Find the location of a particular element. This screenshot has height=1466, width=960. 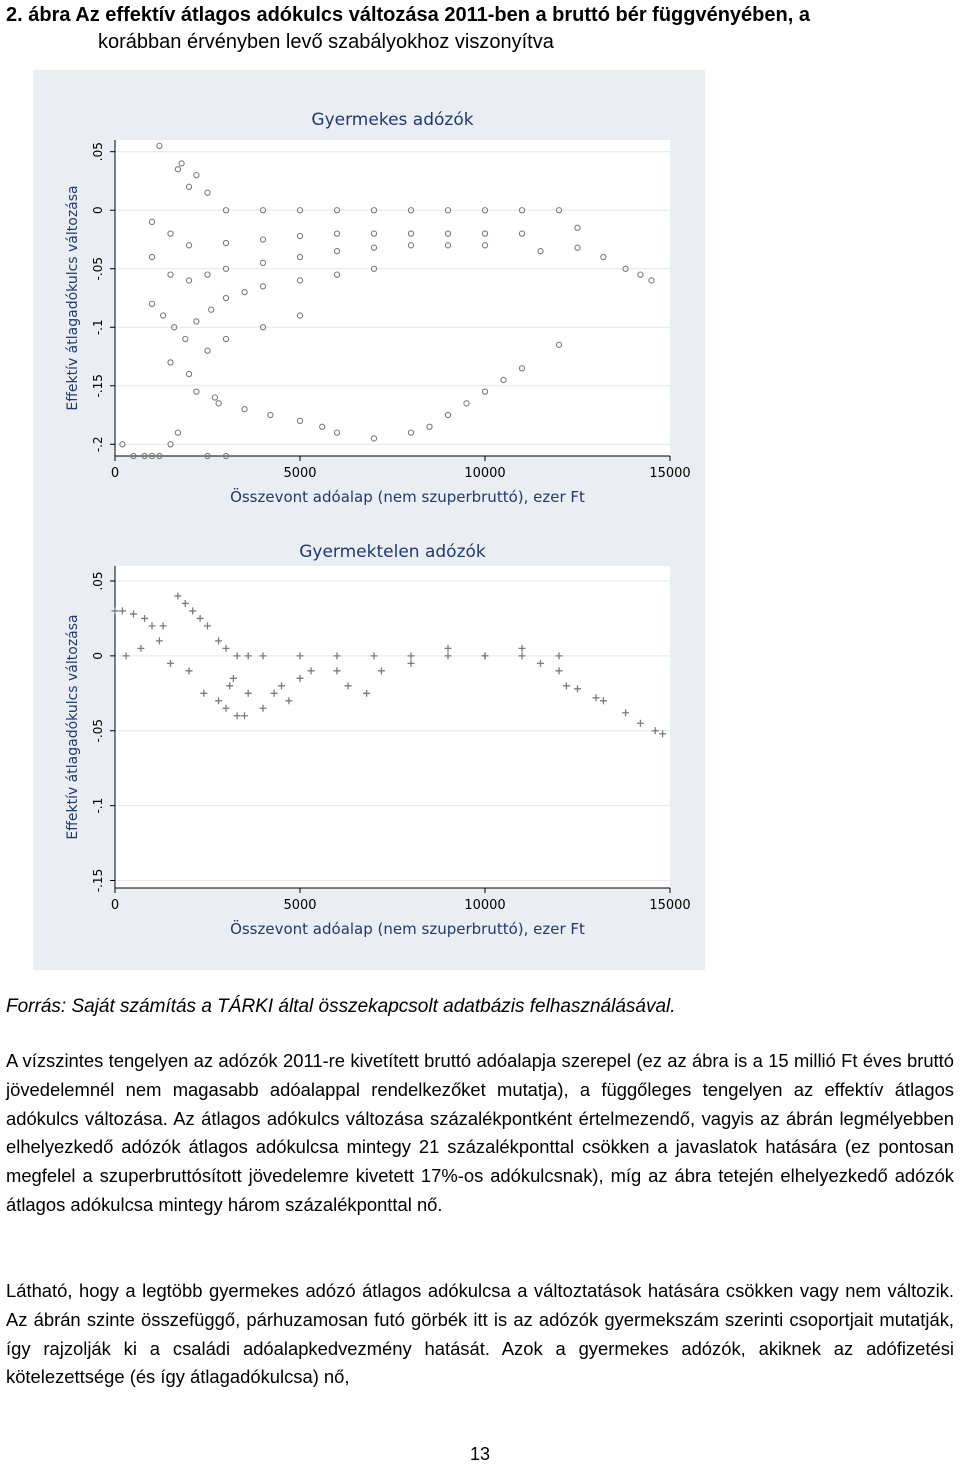

plot-area is located at coordinates (392, 298).